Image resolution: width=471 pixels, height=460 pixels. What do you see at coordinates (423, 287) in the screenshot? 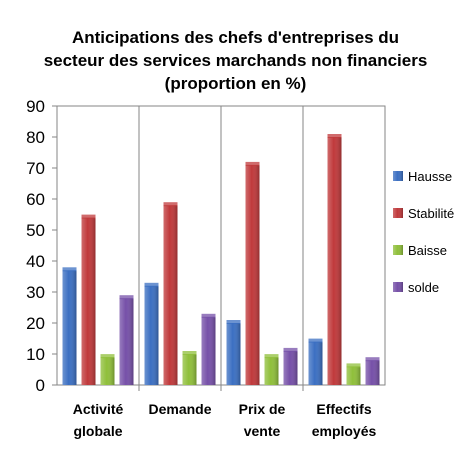
I see `legend-label: solde` at bounding box center [423, 287].